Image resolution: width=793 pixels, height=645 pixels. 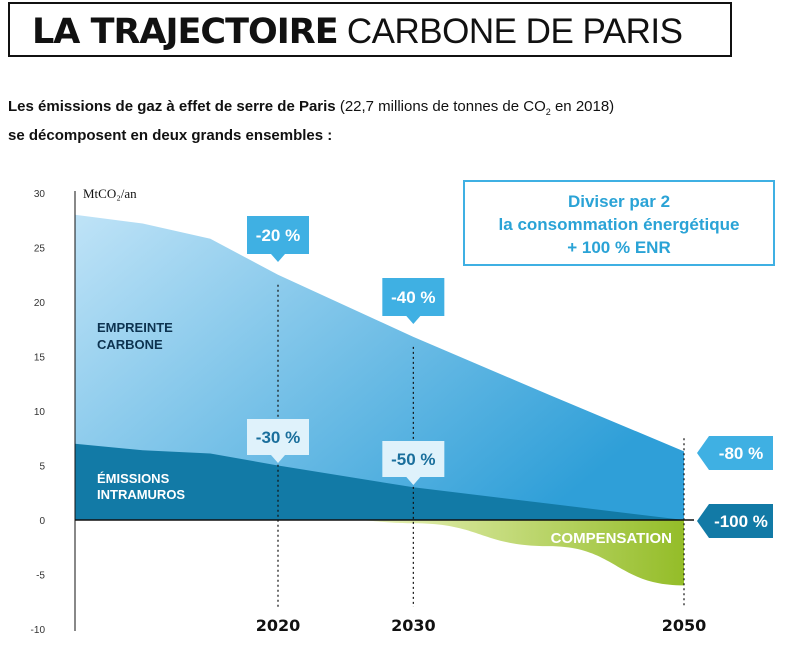 I want to click on badge-intramuros-2030-shape, so click(x=413, y=463).